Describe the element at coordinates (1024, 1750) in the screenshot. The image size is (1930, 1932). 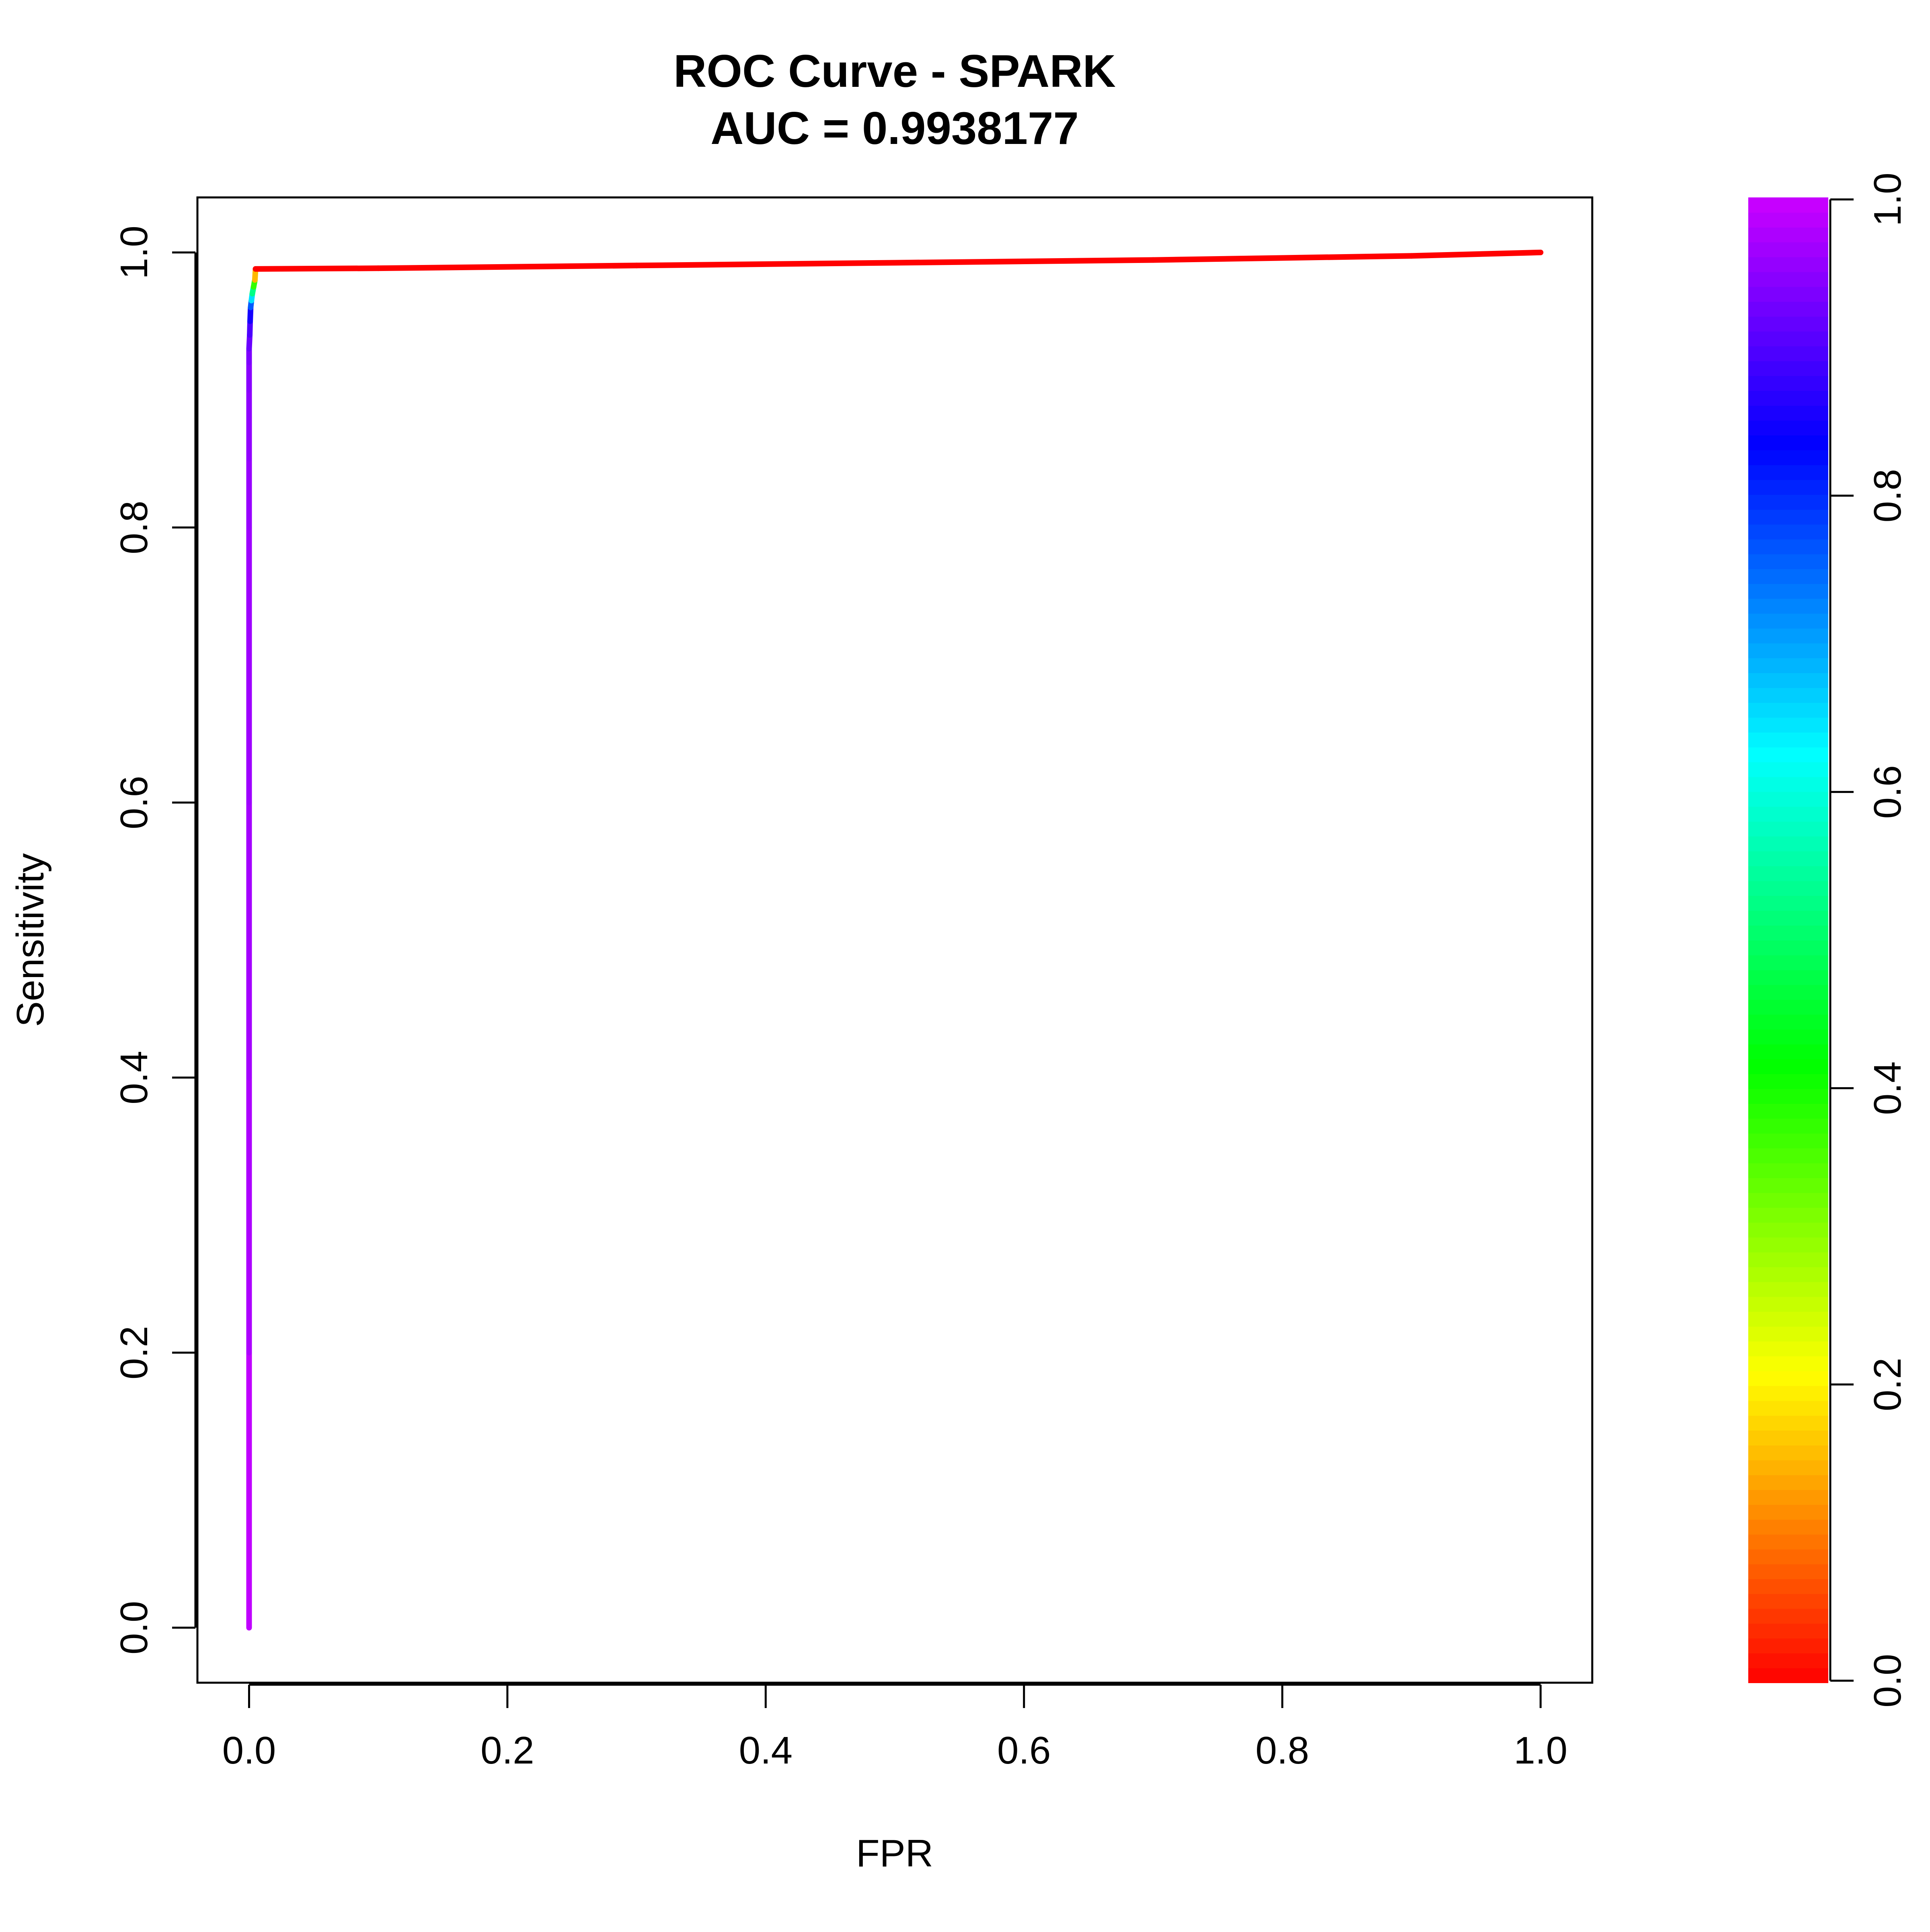
I see `x-tick-label: 0.6` at that location.